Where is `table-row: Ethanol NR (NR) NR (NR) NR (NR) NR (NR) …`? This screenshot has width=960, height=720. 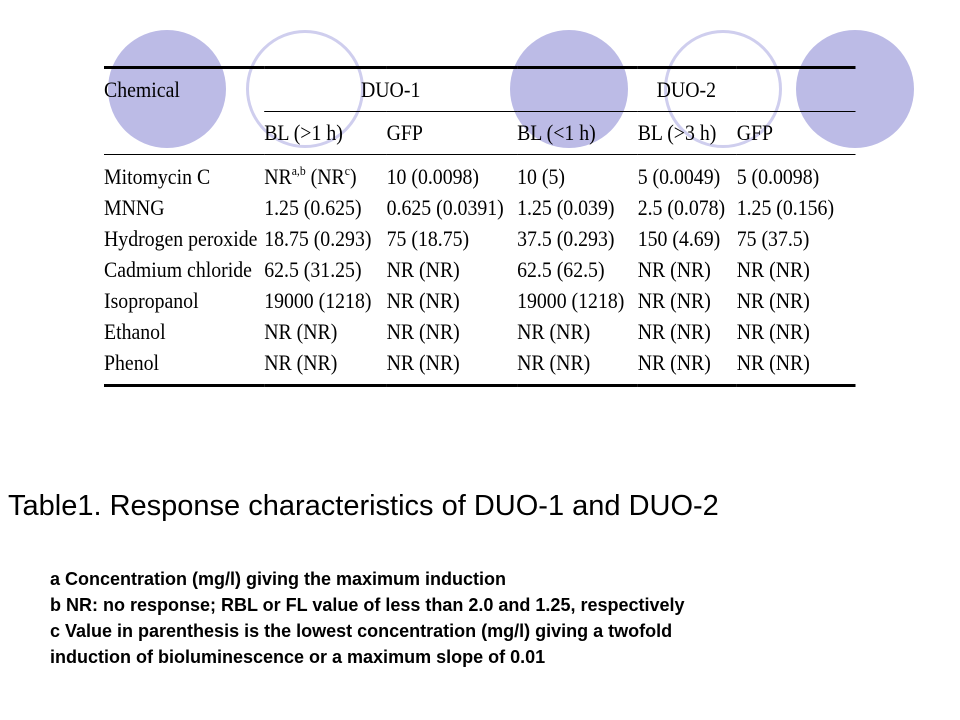
table-row: Ethanol NR (NR) NR (NR) NR (NR) NR (NR) … is located at coordinates (480, 331).